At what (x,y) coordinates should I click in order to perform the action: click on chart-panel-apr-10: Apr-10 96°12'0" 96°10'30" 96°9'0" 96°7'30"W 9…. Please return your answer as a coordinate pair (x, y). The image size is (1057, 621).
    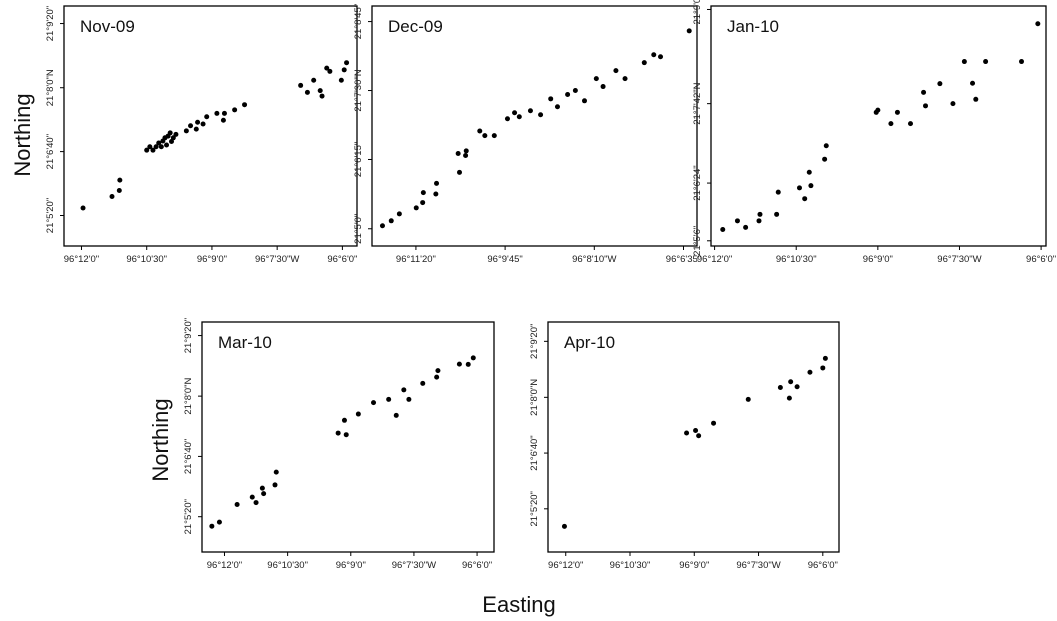
    Looking at the image, I should click on (684, 446).